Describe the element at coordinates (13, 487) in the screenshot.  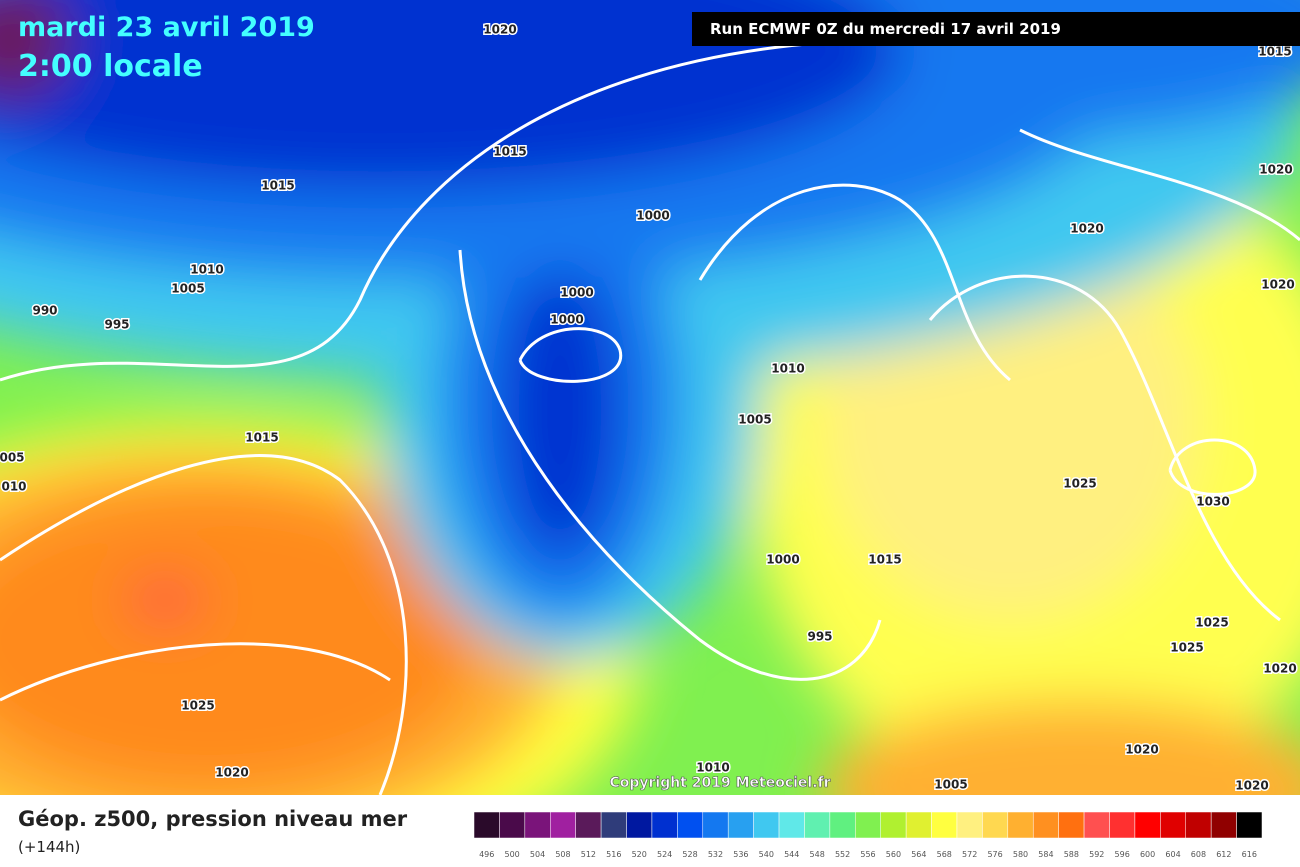
I see `isobar-label: 010` at that location.